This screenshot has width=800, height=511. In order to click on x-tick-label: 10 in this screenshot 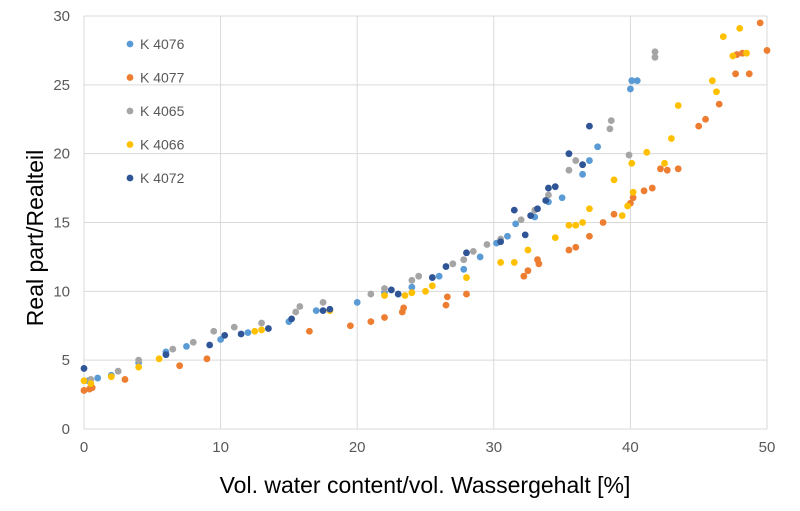, I will do `click(220, 447)`.